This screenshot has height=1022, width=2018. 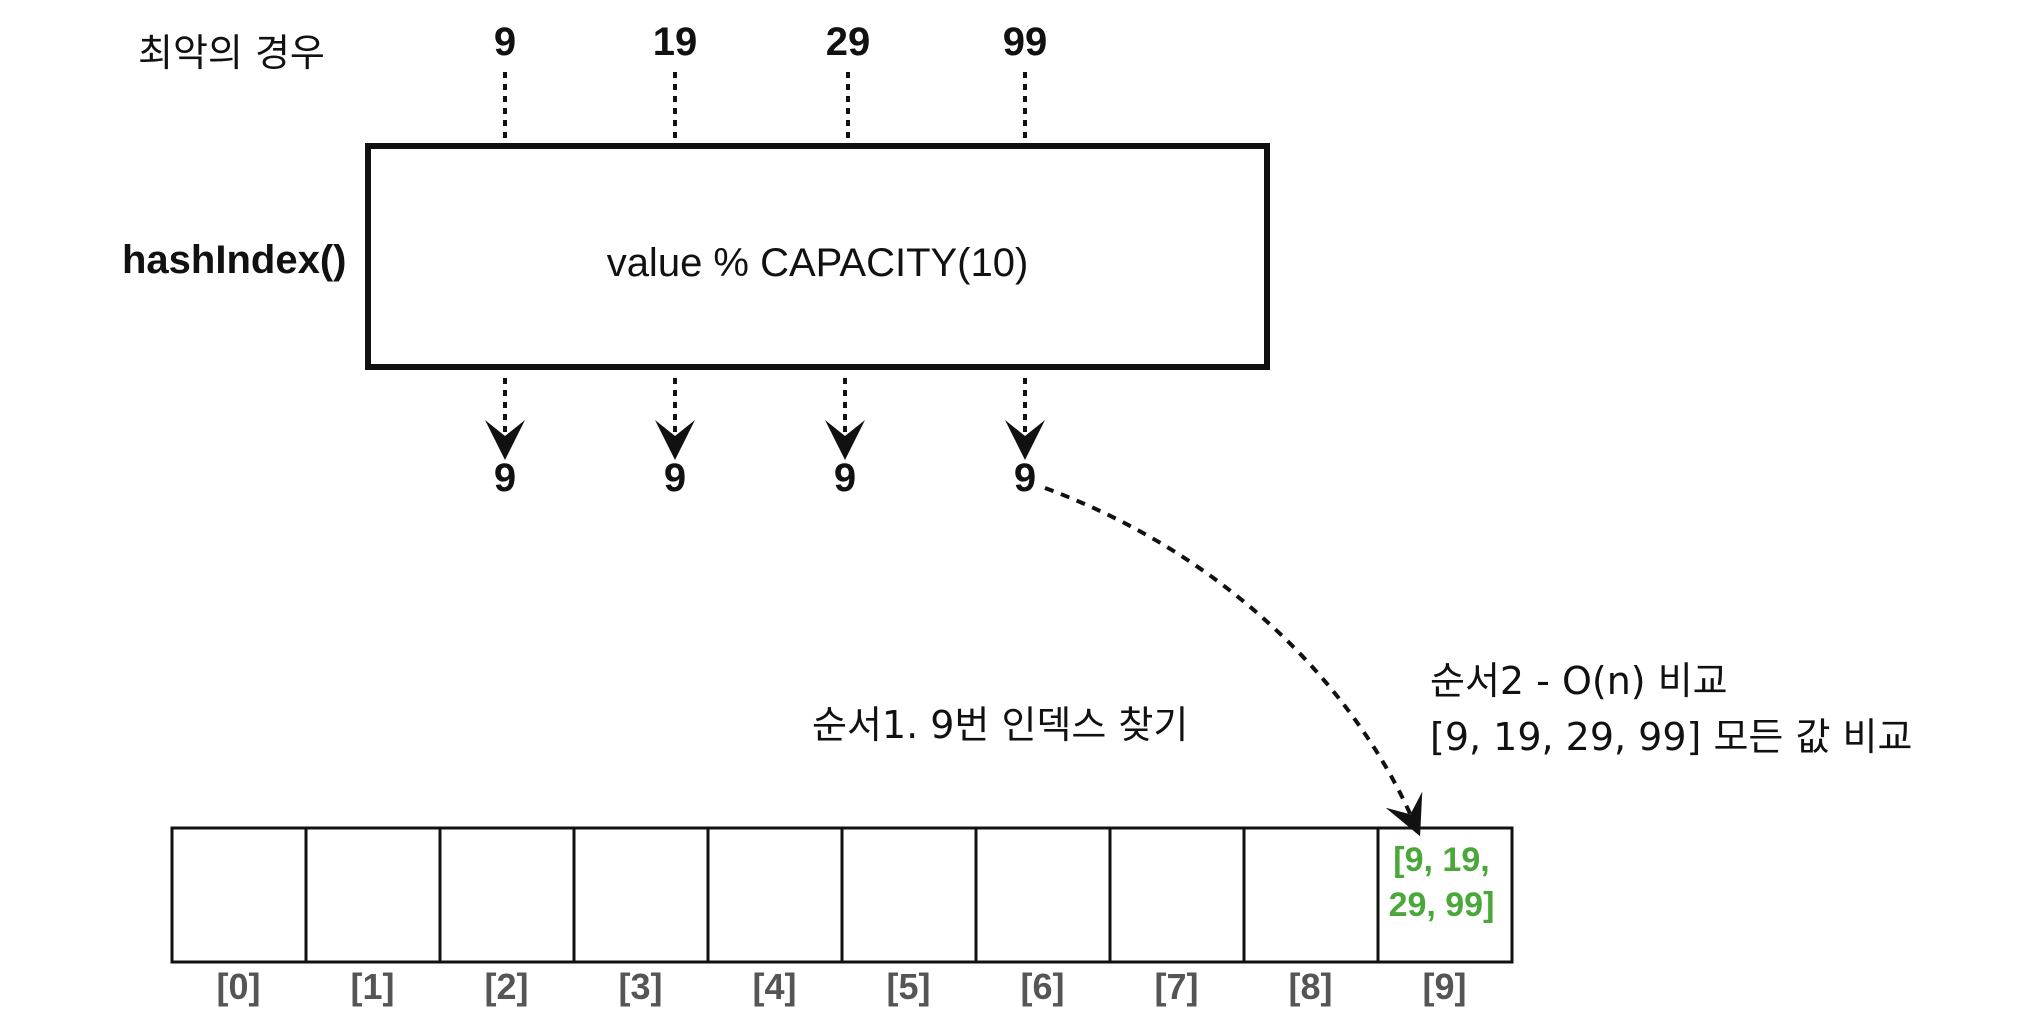 What do you see at coordinates (845, 478) in the screenshot?
I see `output-value-3: 9` at bounding box center [845, 478].